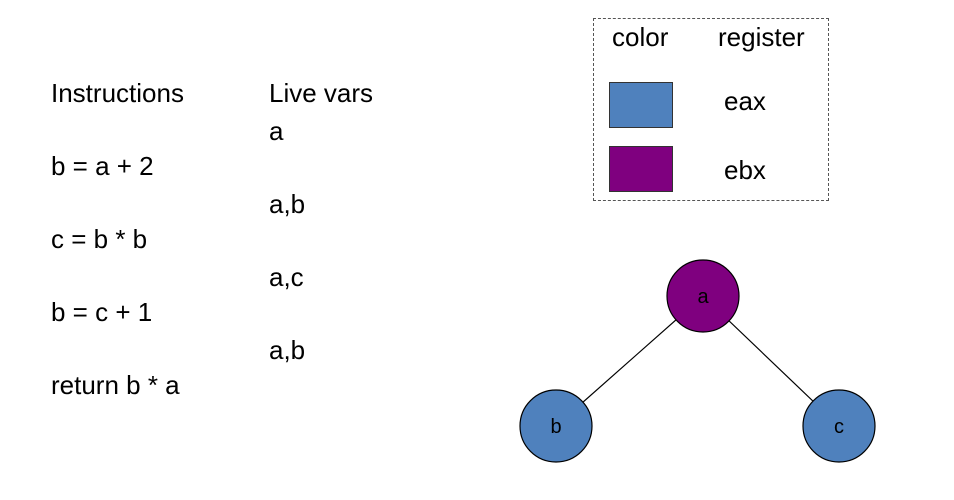 The height and width of the screenshot is (500, 954). Describe the element at coordinates (102, 312) in the screenshot. I see `instruction-3: b = c + 1` at that location.